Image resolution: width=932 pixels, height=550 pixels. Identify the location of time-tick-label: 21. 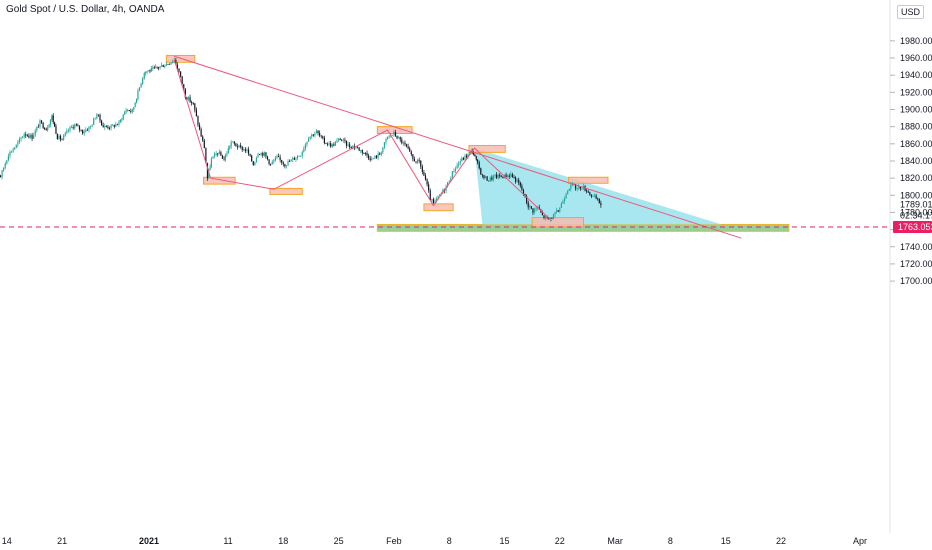
(62, 541).